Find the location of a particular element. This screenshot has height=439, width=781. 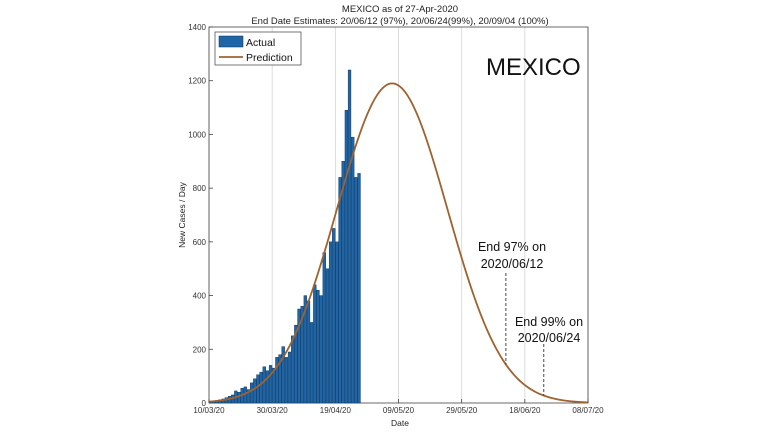

y-axis-label: New Cases / Day is located at coordinates (182, 214).